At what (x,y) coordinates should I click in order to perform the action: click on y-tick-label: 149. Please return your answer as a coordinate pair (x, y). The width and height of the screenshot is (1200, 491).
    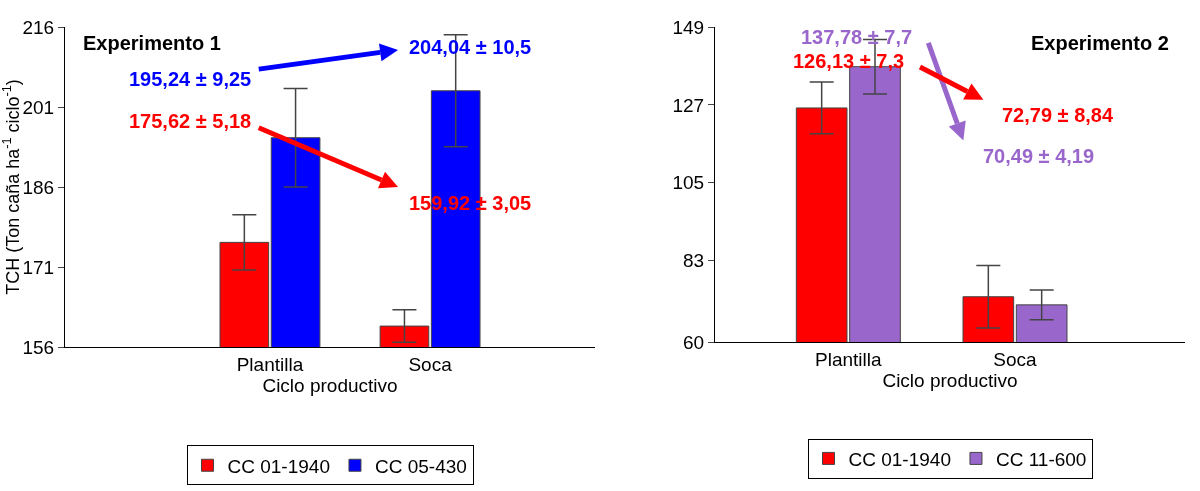
    Looking at the image, I should click on (688, 27).